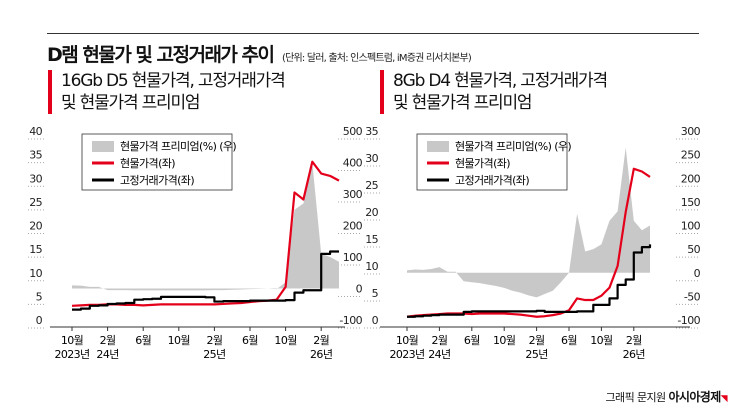 This screenshot has height=420, width=745. I want to click on c1-ytick-left: 40, so click(35, 131).